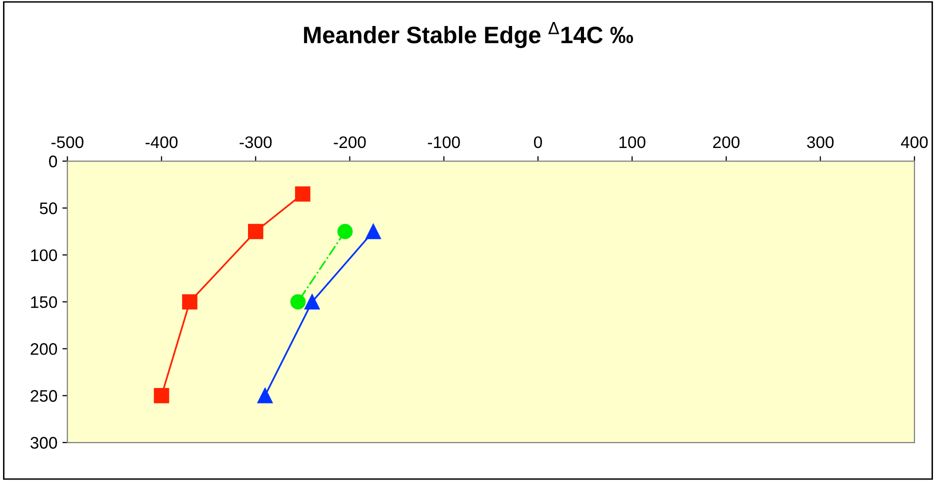 The width and height of the screenshot is (936, 481). What do you see at coordinates (44, 255) in the screenshot?
I see `y-tick-label: 100` at bounding box center [44, 255].